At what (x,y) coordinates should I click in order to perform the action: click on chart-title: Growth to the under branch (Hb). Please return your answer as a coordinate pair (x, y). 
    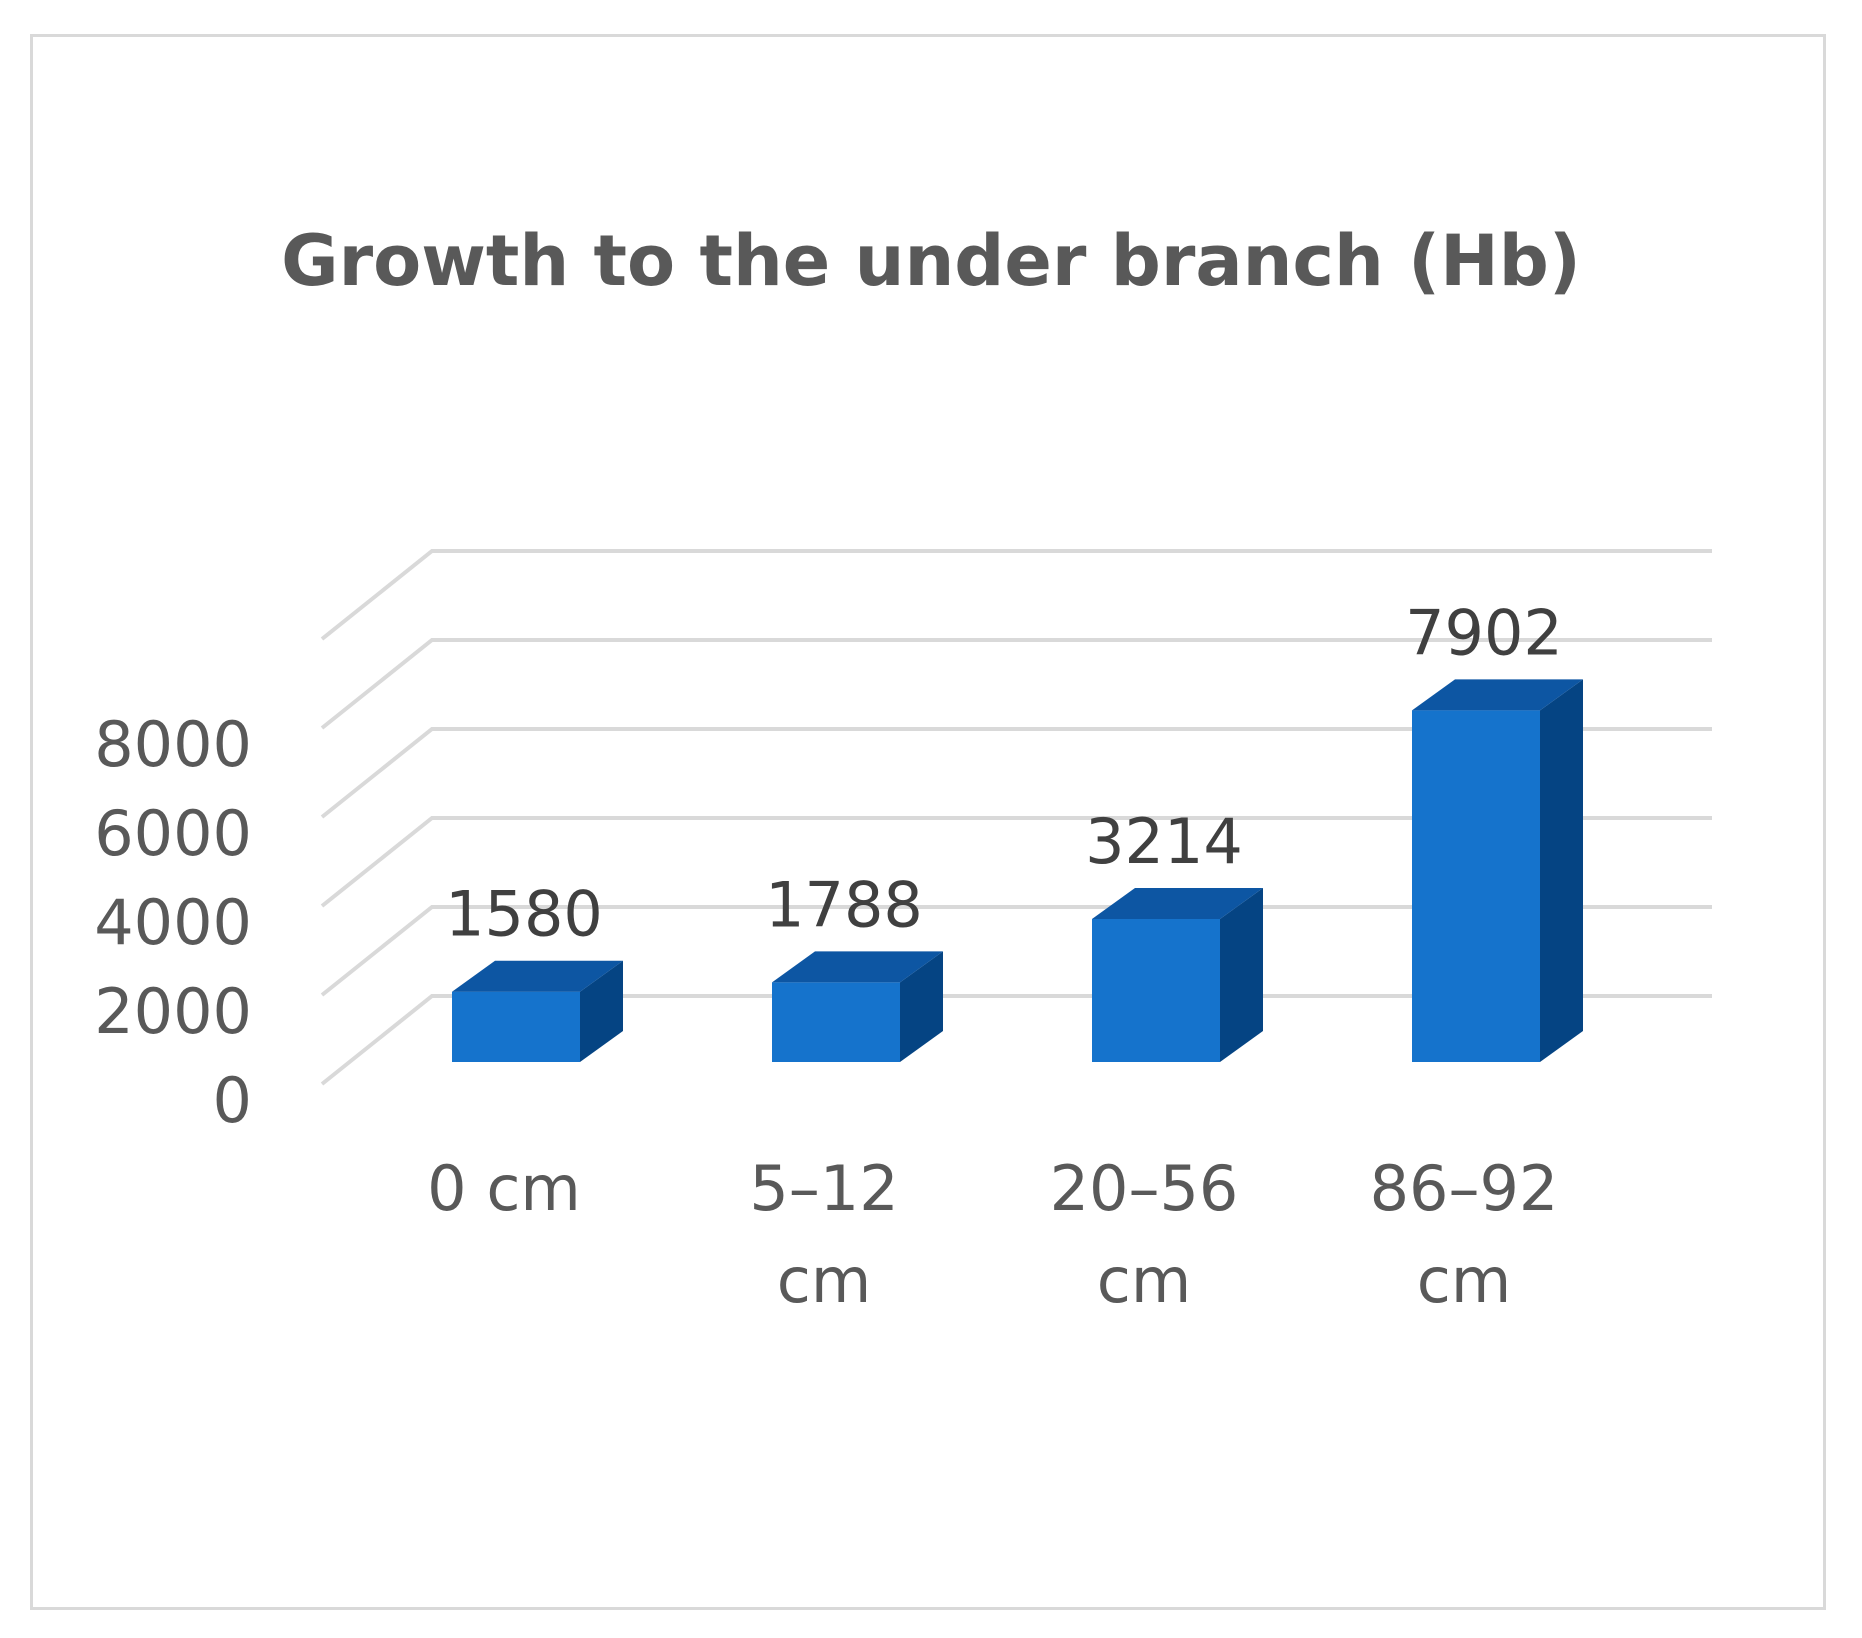
    Looking at the image, I should click on (931, 261).